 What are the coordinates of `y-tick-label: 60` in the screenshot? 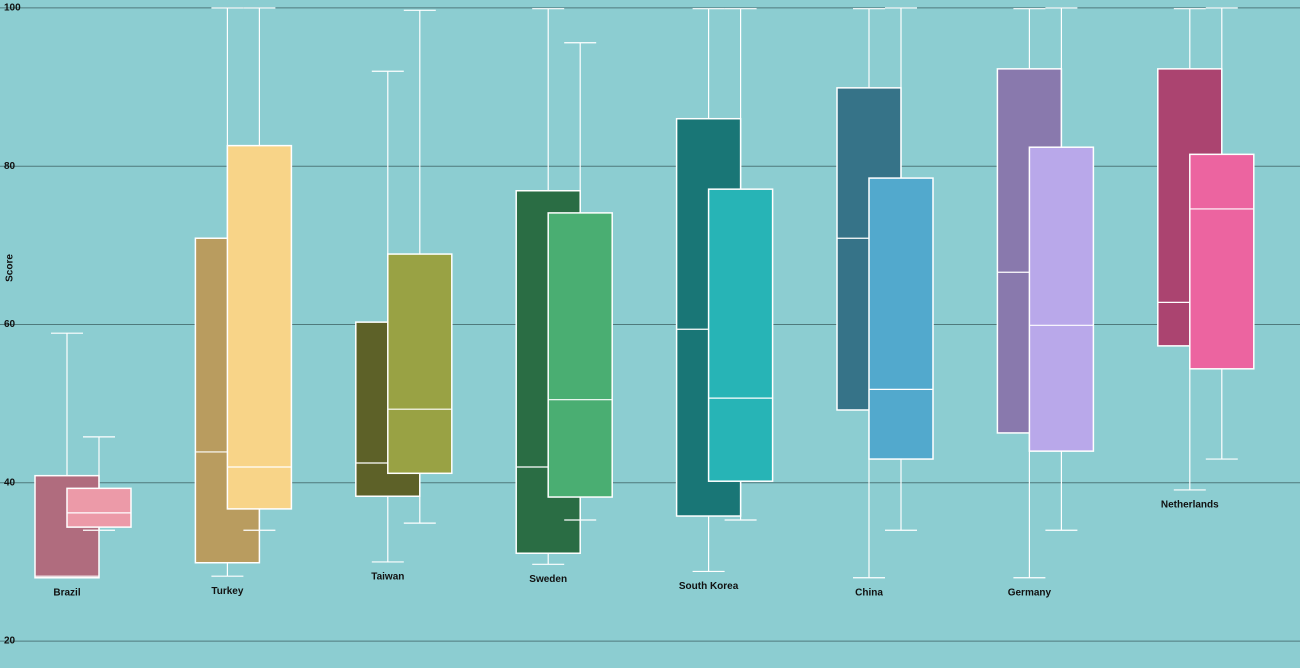 It's located at (10, 324).